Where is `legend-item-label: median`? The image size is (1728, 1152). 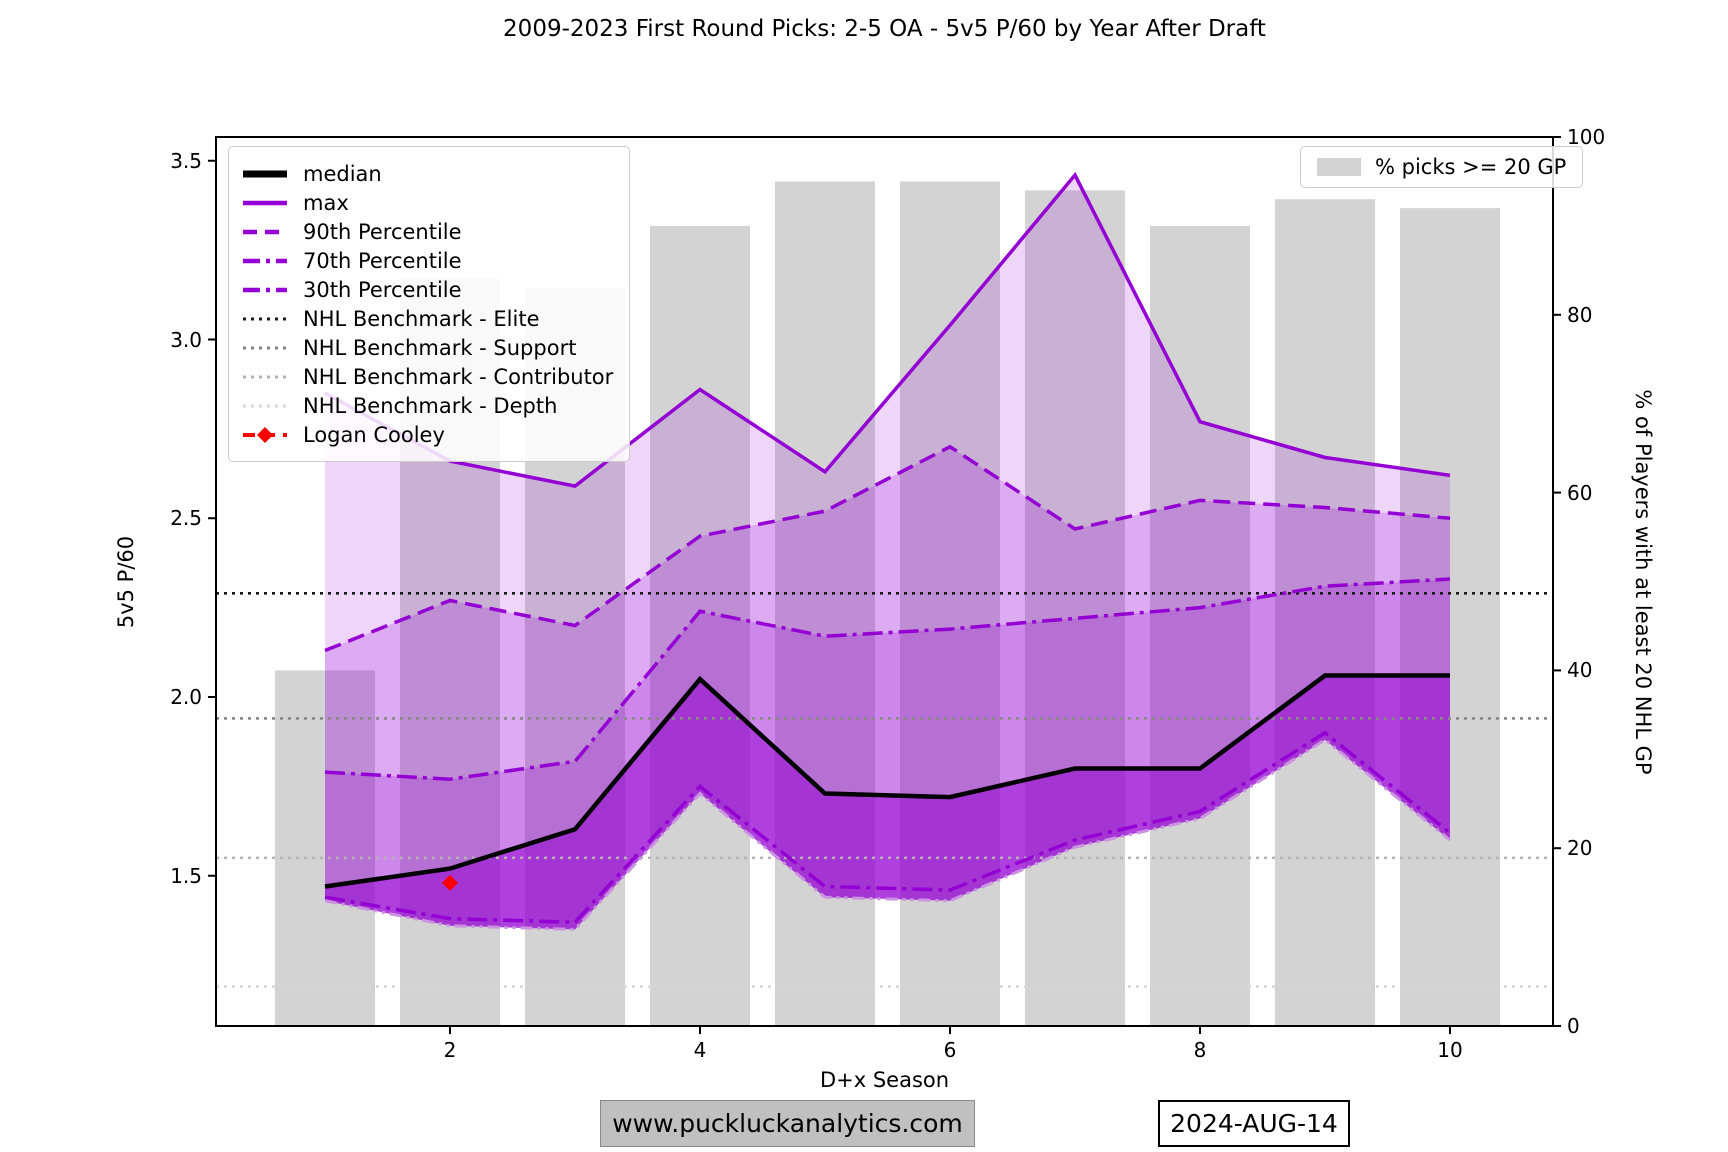
legend-item-label: median is located at coordinates (342, 173).